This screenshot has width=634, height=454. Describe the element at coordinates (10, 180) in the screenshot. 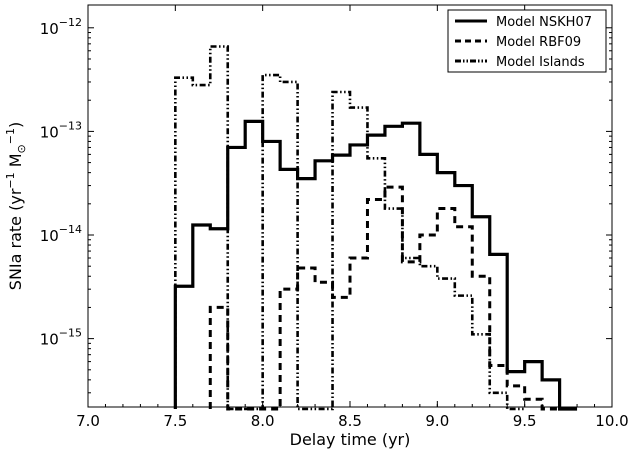

I see `y-axis-title-sup1: −1` at that location.